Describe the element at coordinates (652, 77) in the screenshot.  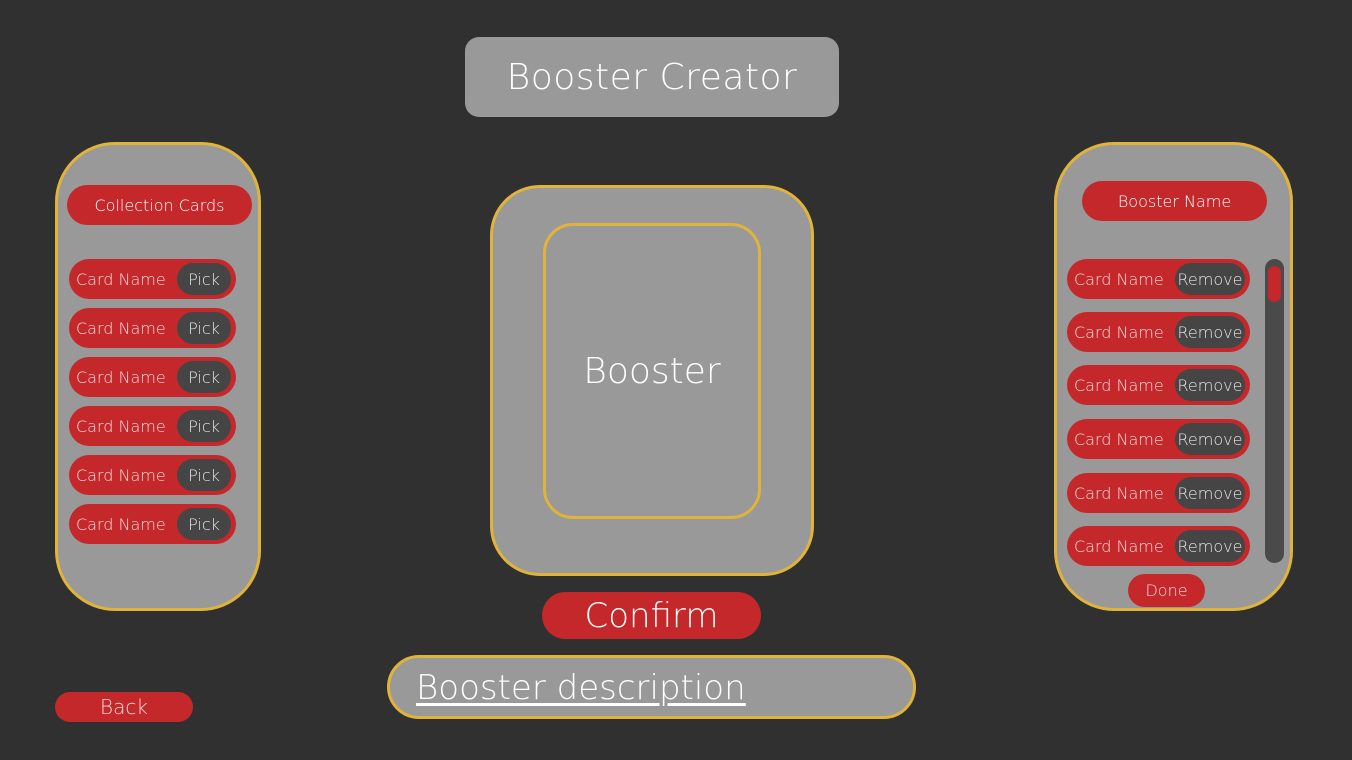
I see `page-title: Booster Creator` at that location.